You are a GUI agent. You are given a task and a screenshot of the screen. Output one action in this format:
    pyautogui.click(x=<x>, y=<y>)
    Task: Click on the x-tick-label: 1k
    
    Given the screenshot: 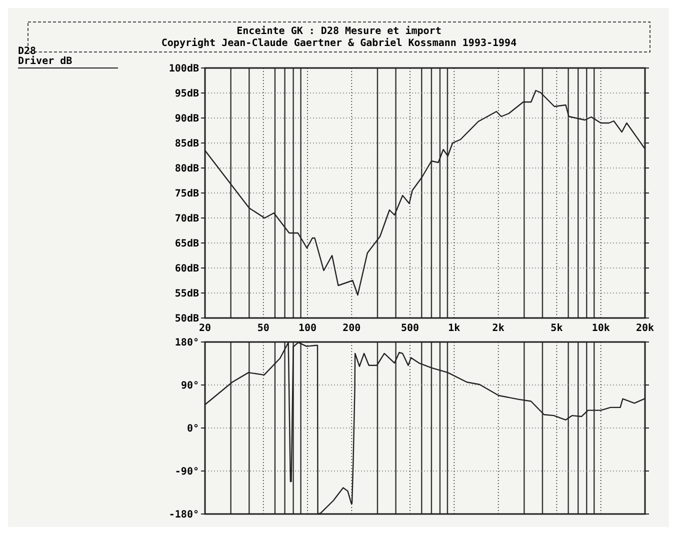 What is the action you would take?
    pyautogui.click(x=454, y=328)
    